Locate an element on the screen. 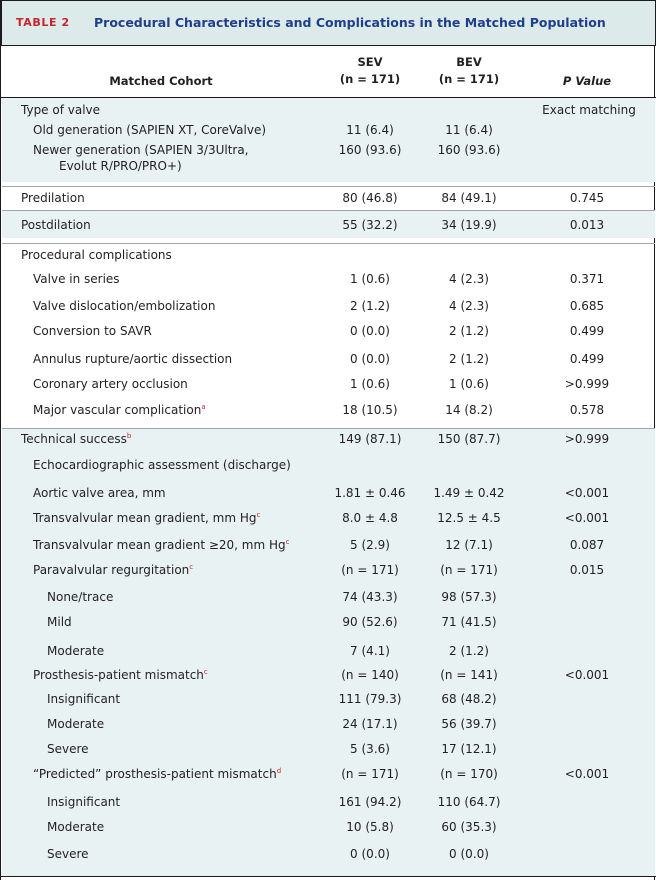 This screenshot has height=880, width=656. row-label: Type of valve is located at coordinates (60, 110).